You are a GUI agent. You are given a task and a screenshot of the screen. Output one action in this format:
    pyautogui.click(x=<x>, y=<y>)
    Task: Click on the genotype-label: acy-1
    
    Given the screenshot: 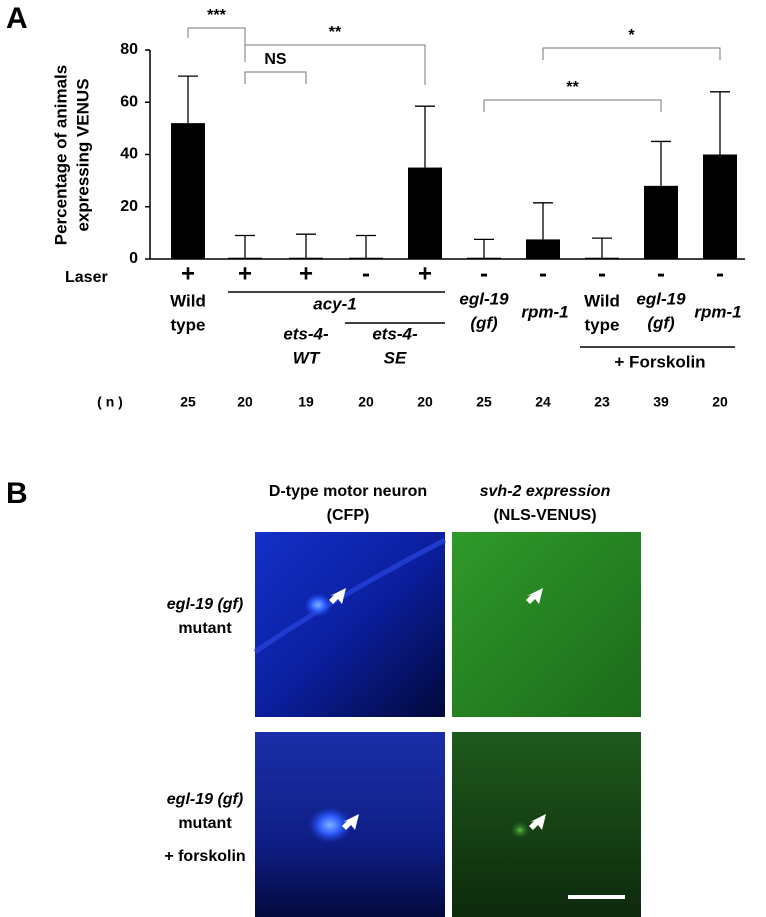 What is the action you would take?
    pyautogui.click(x=334, y=303)
    